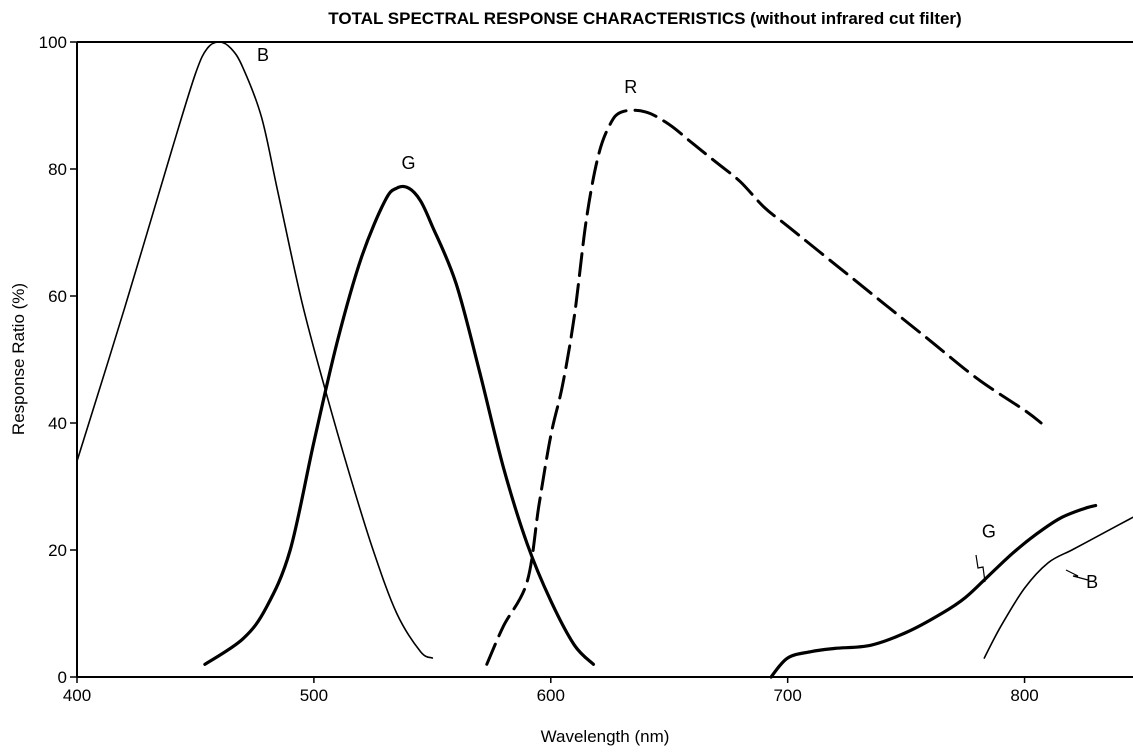 The height and width of the screenshot is (752, 1133). I want to click on curve-label-b-4: B, so click(1092, 582).